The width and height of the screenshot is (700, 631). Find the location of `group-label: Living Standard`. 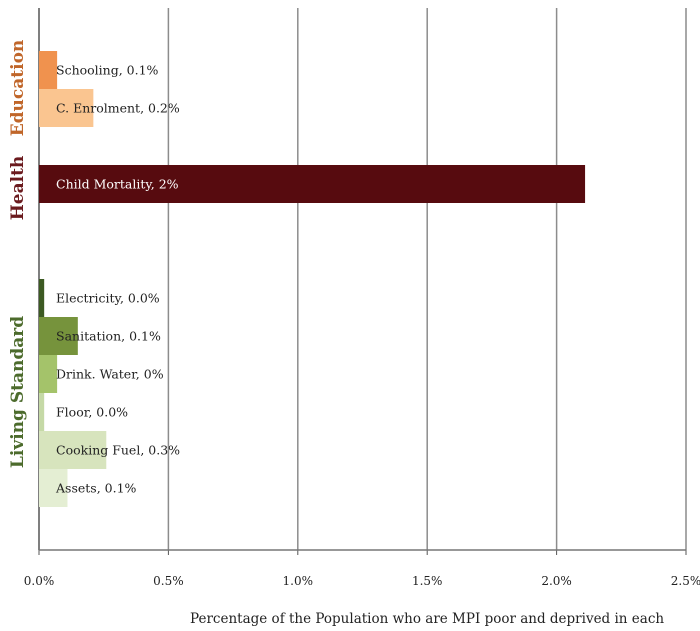

group-label: Living Standard is located at coordinates (18, 392).